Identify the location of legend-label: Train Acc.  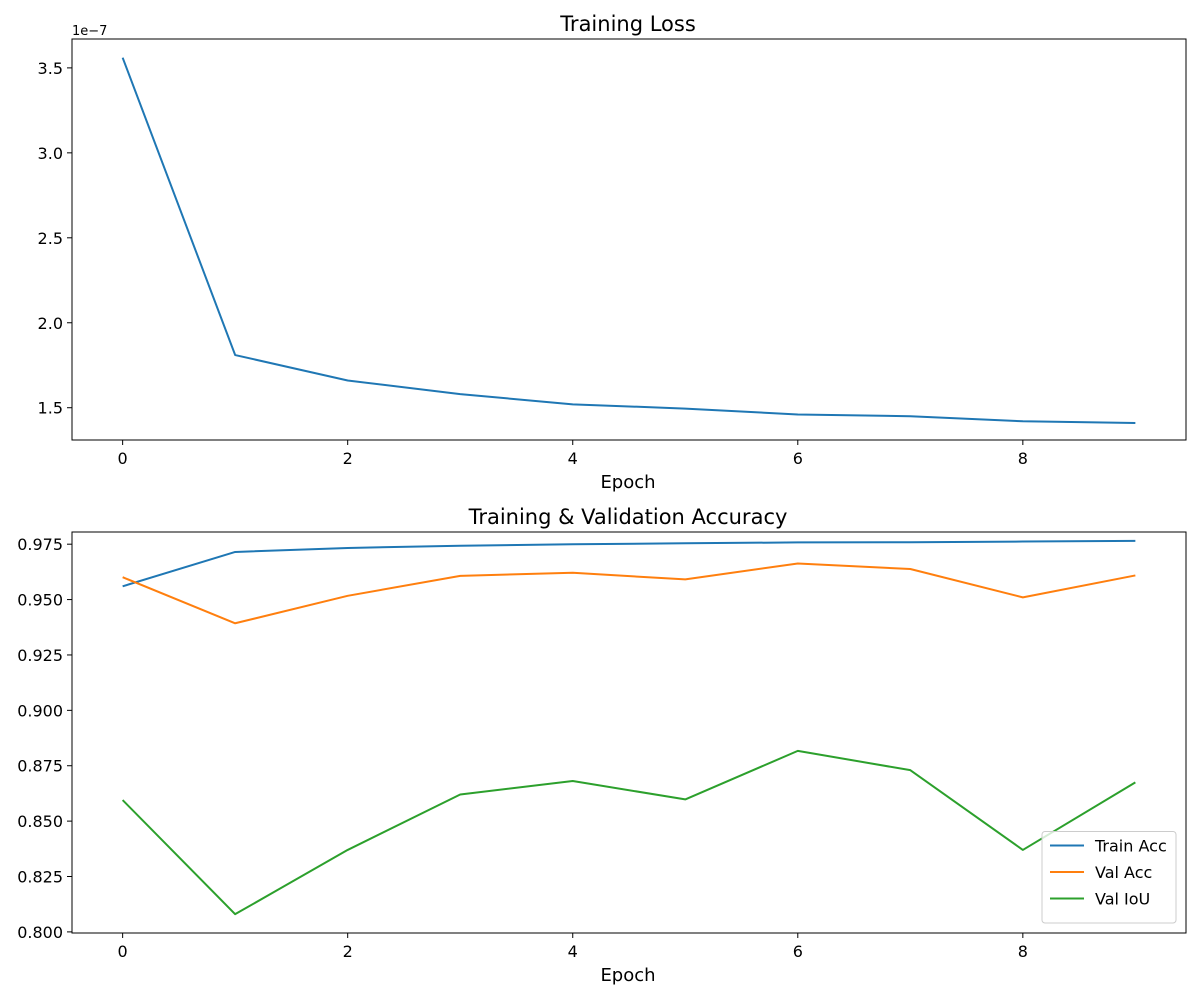
(1130, 846).